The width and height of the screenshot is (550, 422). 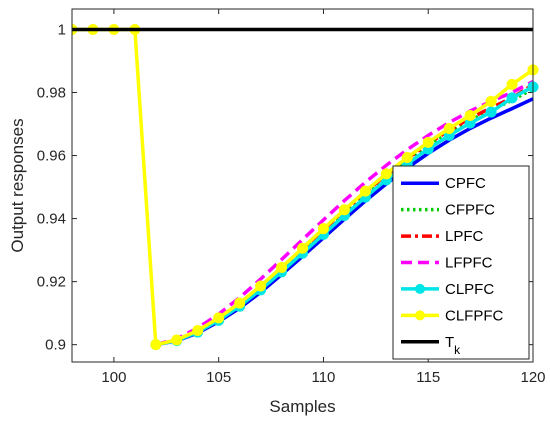 I want to click on legend-item: CPFC, so click(x=443, y=183).